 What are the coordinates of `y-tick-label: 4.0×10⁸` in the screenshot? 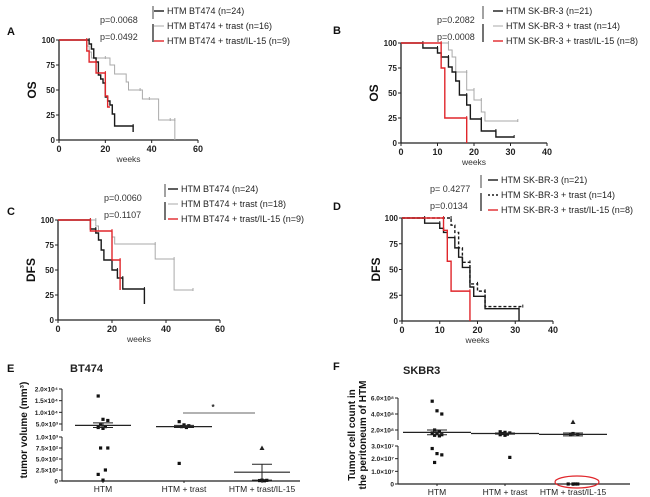 It's located at (382, 415).